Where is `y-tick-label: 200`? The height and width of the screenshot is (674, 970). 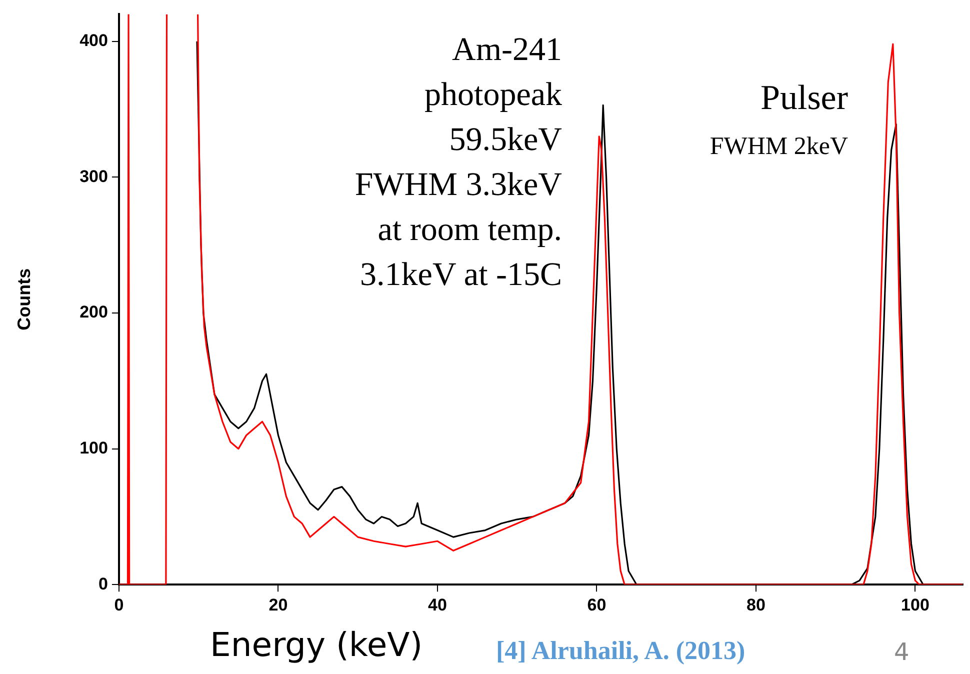
y-tick-label: 200 is located at coordinates (94, 312).